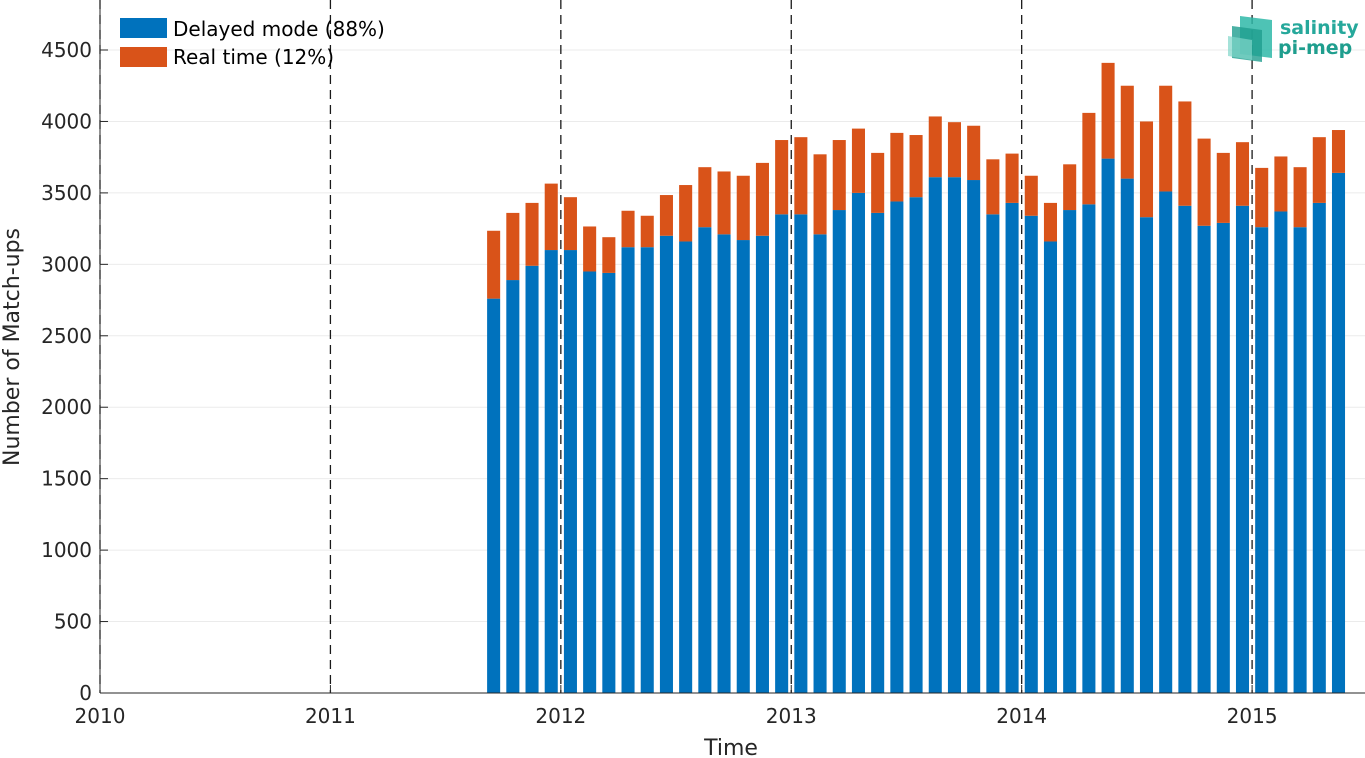 The width and height of the screenshot is (1365, 758). Describe the element at coordinates (66, 264) in the screenshot. I see `y-tick-label: 3000` at that location.